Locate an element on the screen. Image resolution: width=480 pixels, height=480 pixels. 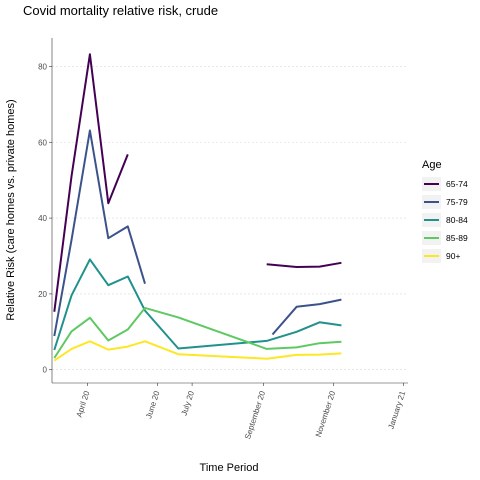
legend: Age 65-74 75-79 80-84 85-89 90+ is located at coordinates (445, 211).